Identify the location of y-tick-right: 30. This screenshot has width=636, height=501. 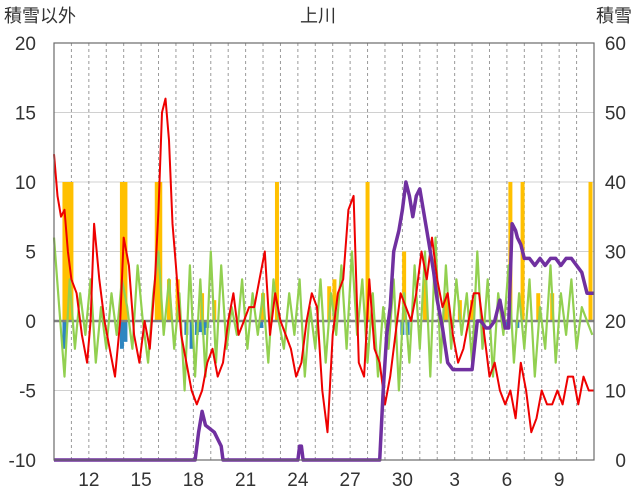
(615, 253).